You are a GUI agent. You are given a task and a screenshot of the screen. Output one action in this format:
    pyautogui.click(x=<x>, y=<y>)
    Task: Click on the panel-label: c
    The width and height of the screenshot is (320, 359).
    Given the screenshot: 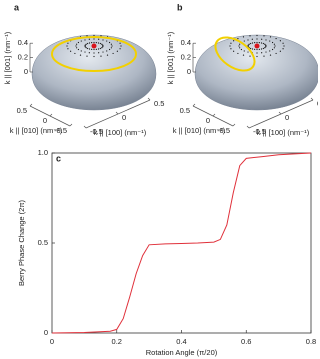 What is the action you would take?
    pyautogui.click(x=58, y=158)
    